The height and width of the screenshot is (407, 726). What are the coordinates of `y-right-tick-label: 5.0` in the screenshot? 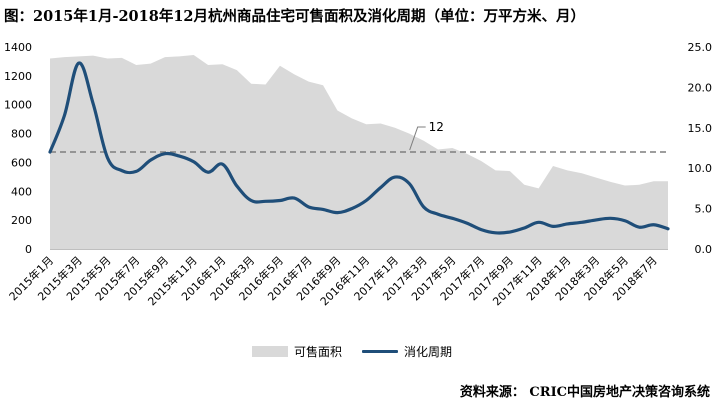 It's located at (704, 209).